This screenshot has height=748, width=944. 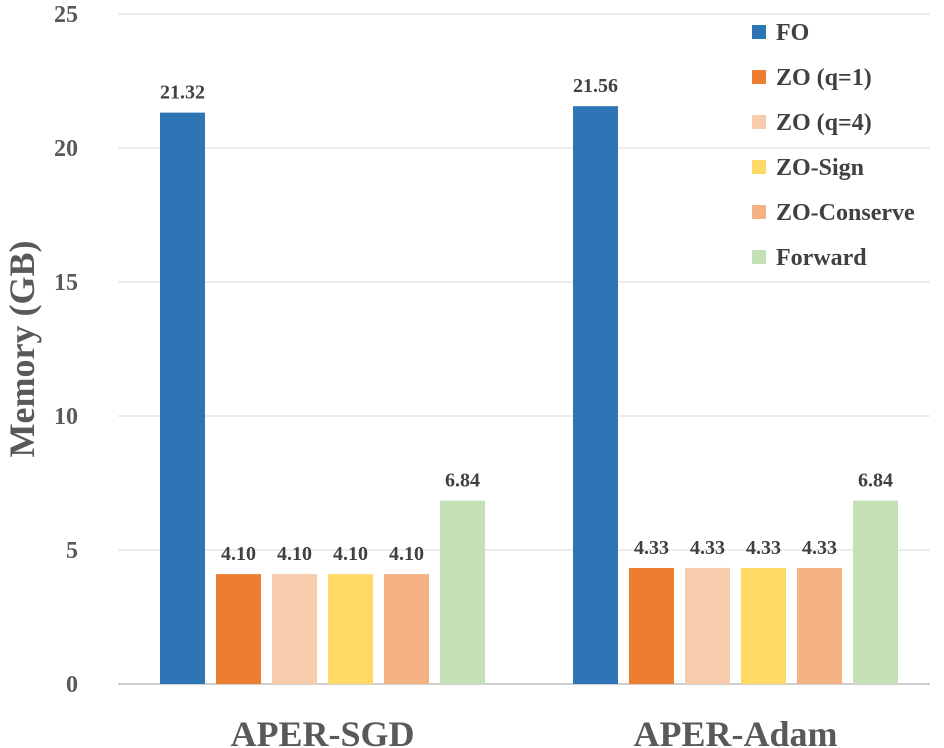 I want to click on y-axis-title: Memory (GB), so click(x=22, y=349).